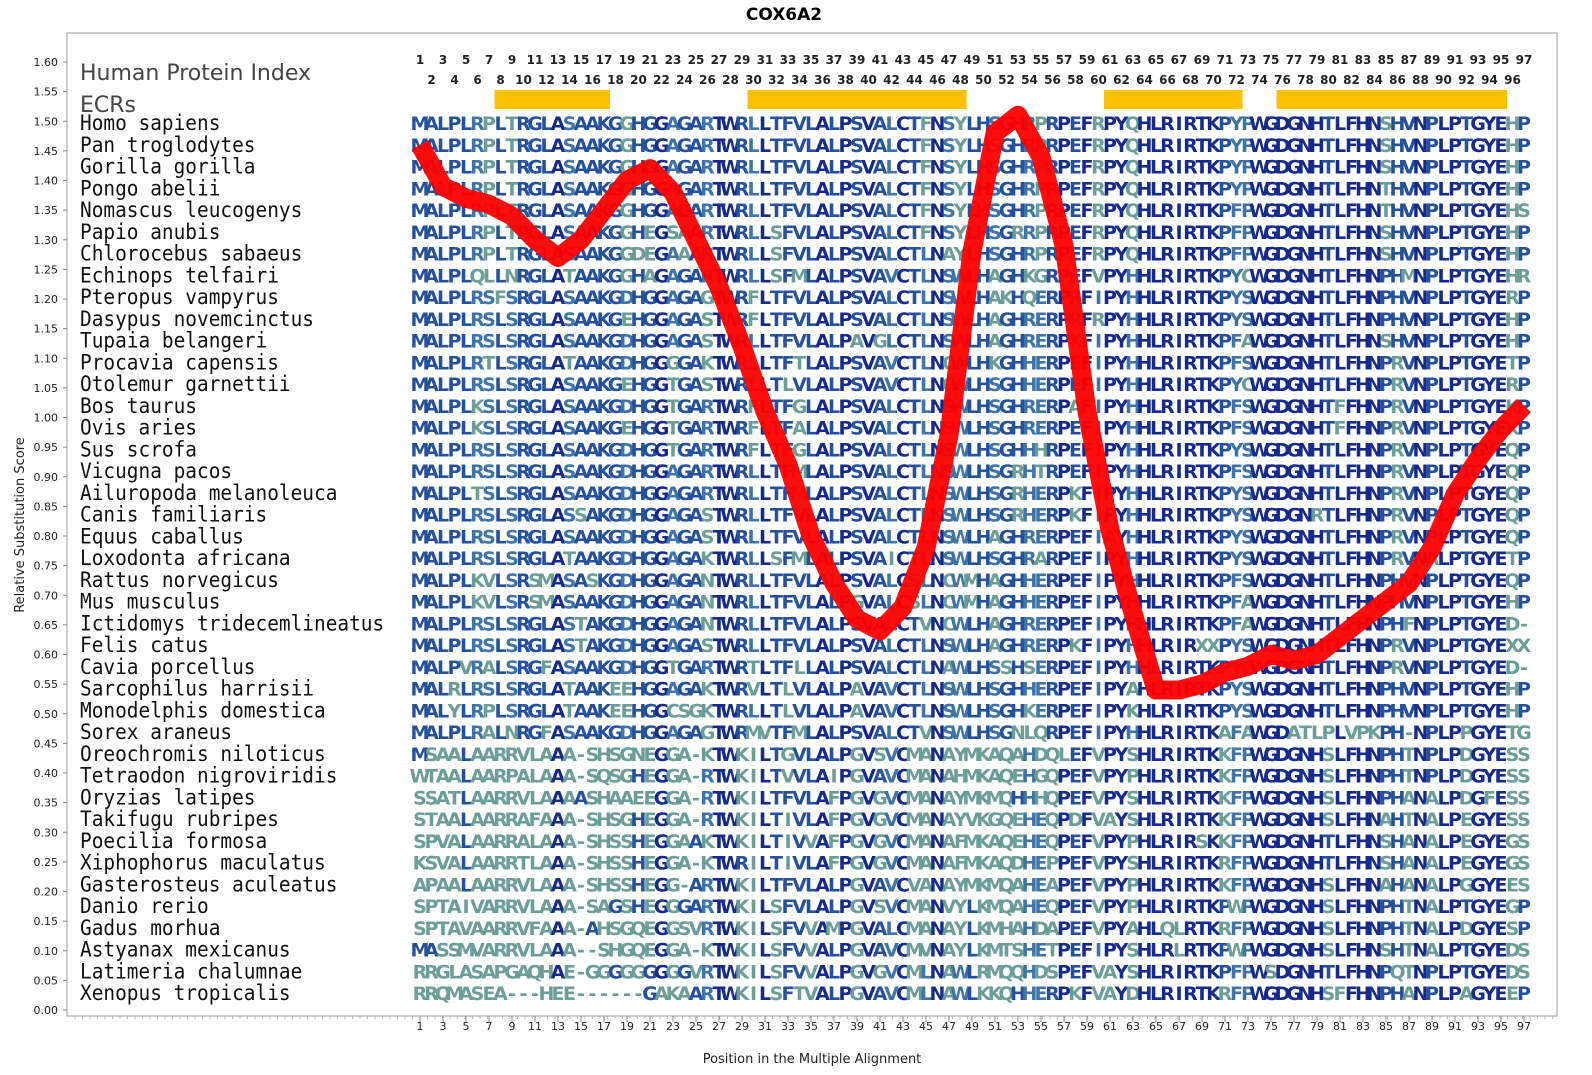 The height and width of the screenshot is (1075, 1592). What do you see at coordinates (191, 210) in the screenshot?
I see `species-name: Nomascus leucogenys` at bounding box center [191, 210].